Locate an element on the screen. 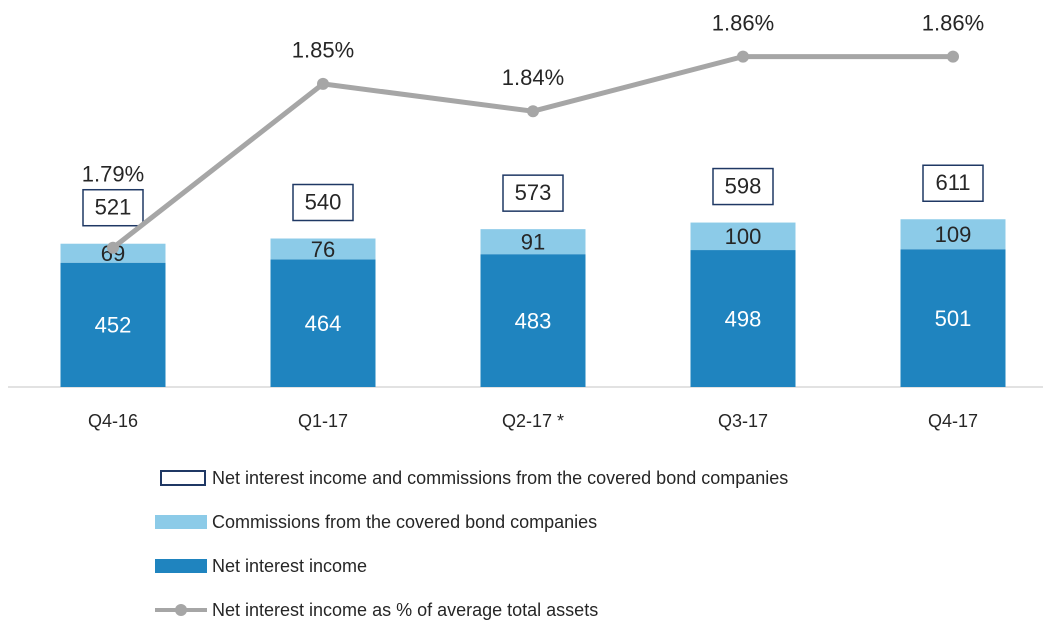  bar-label: 91 is located at coordinates (533, 241).